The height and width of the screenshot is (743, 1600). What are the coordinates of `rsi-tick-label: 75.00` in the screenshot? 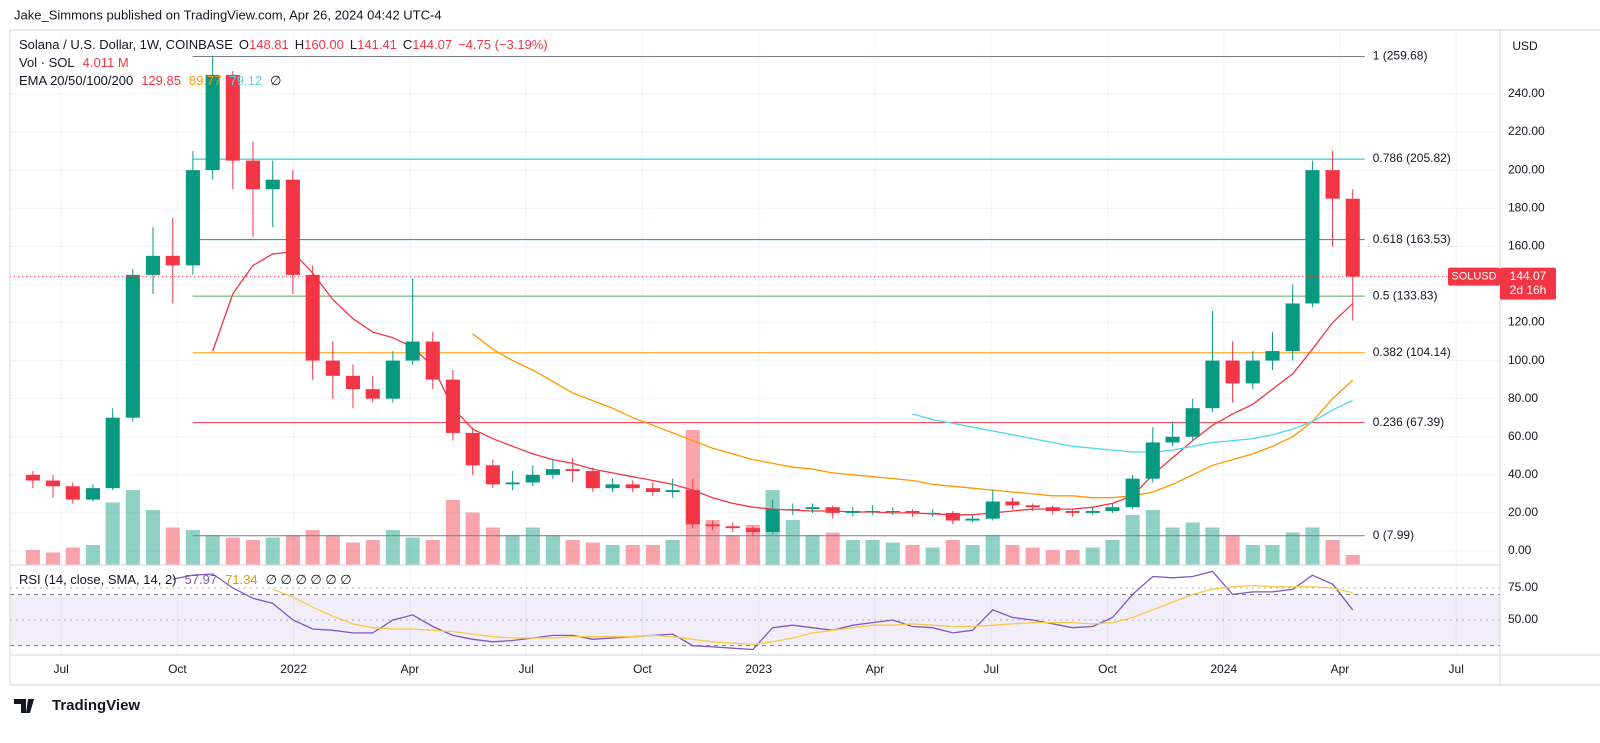 It's located at (1523, 587).